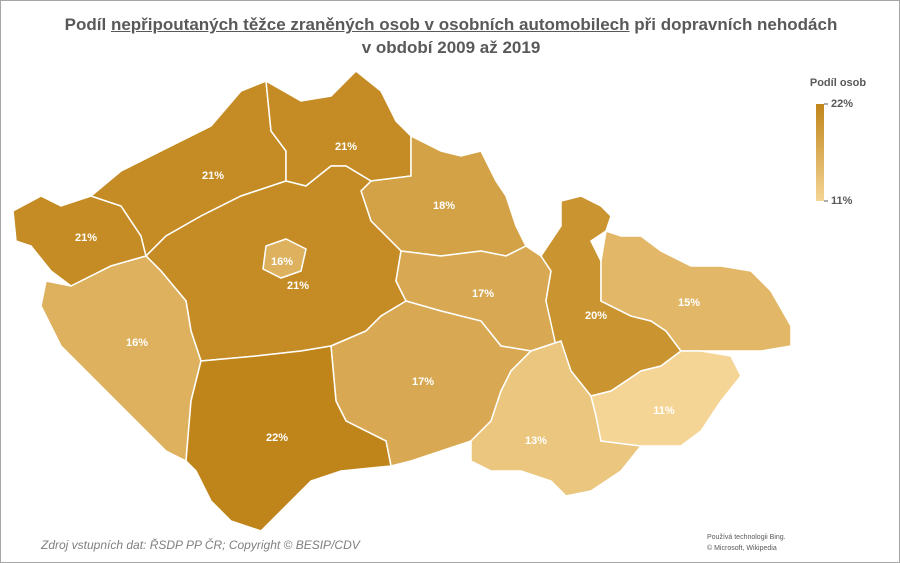  What do you see at coordinates (842, 104) in the screenshot?
I see `colorbar-tick-label: 22%` at bounding box center [842, 104].